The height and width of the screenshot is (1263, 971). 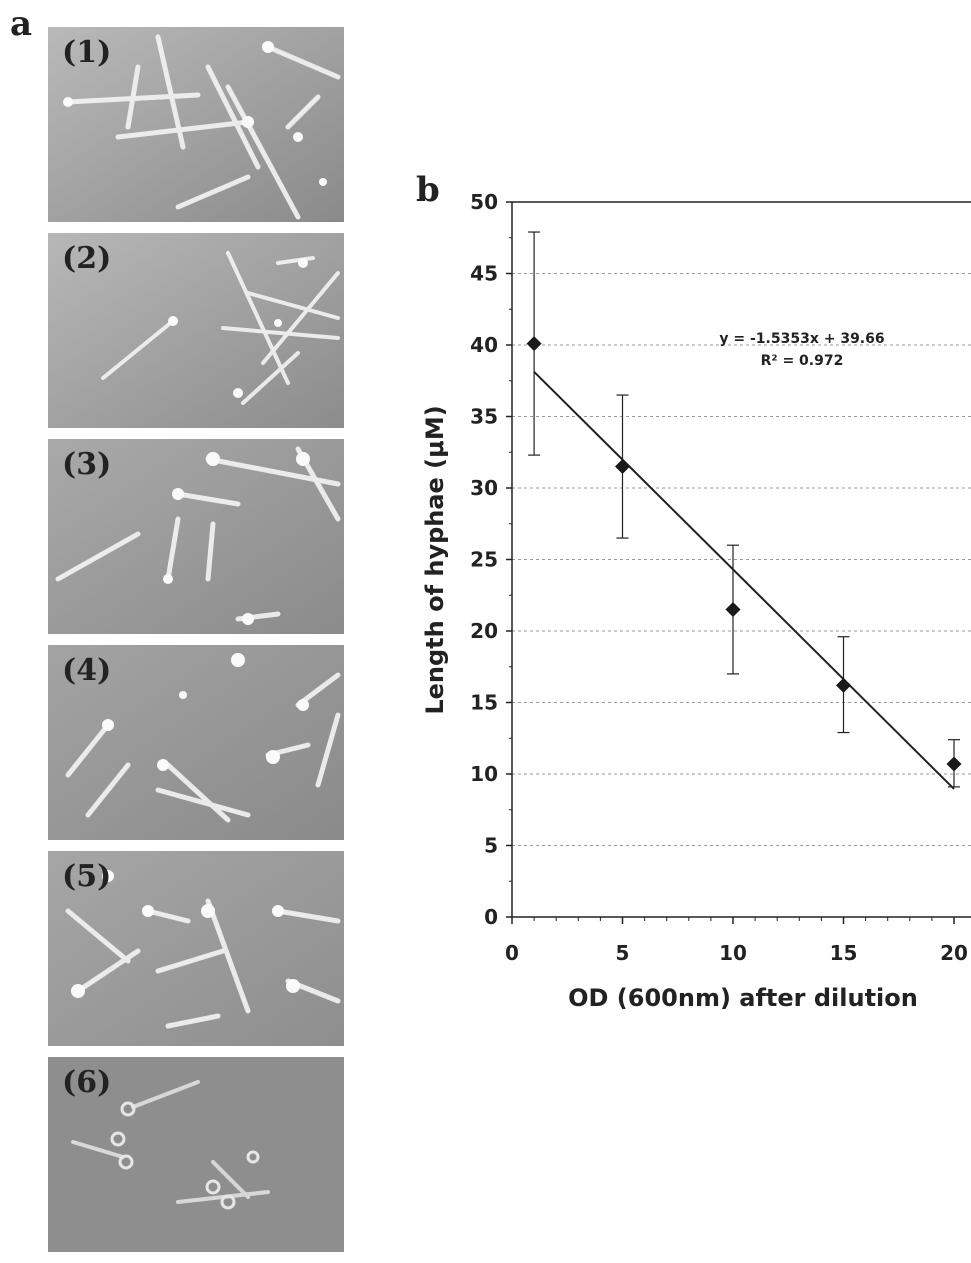 I want to click on micrograph-label: (1), so click(x=87, y=52).